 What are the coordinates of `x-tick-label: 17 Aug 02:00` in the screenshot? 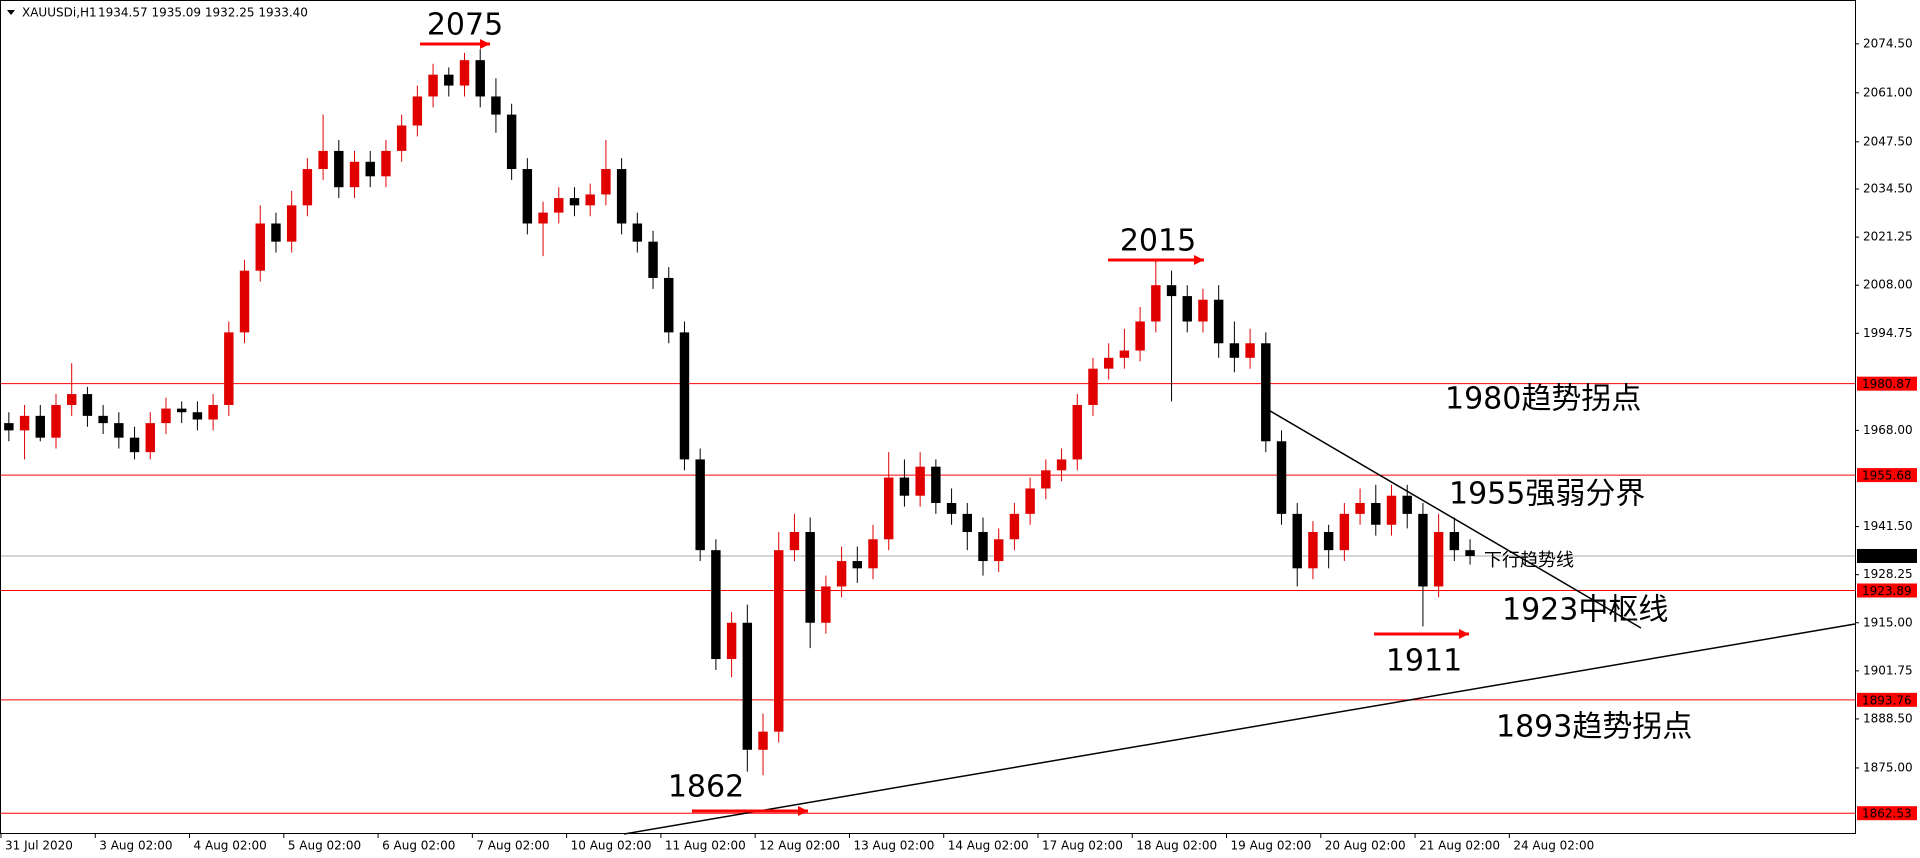 It's located at (1082, 846).